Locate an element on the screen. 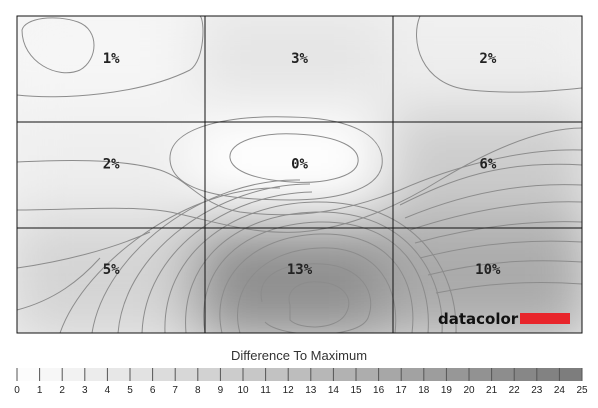 Image resolution: width=598 pixels, height=408 pixels. scale-tick-label-7: 7 is located at coordinates (175, 390).